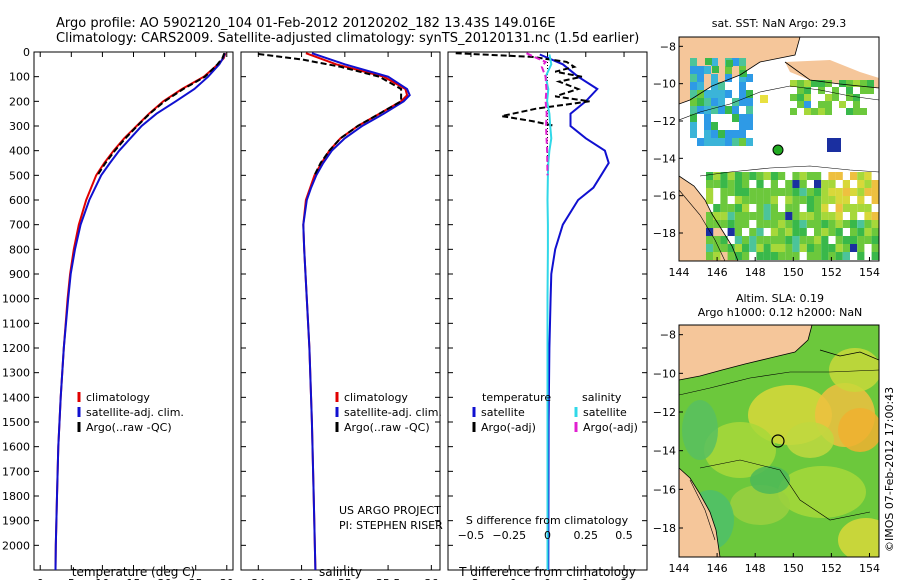 The width and height of the screenshot is (900, 580). Describe the element at coordinates (135, 412) in the screenshot. I see `legend-label: satellite-adj. clim.` at that location.